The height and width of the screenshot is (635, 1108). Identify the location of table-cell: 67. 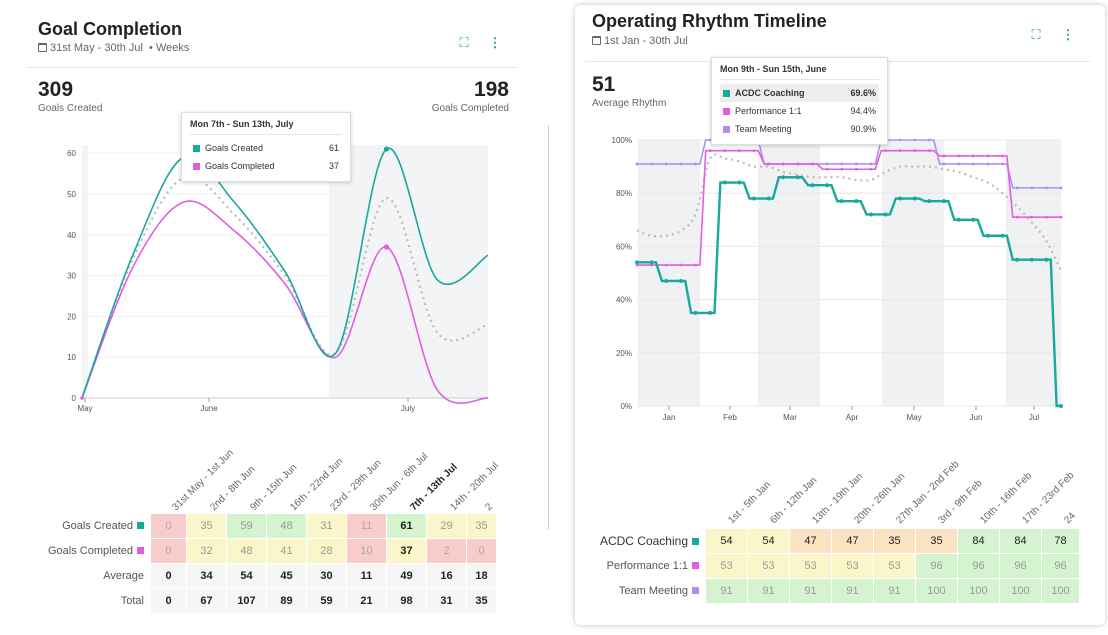
(206, 601).